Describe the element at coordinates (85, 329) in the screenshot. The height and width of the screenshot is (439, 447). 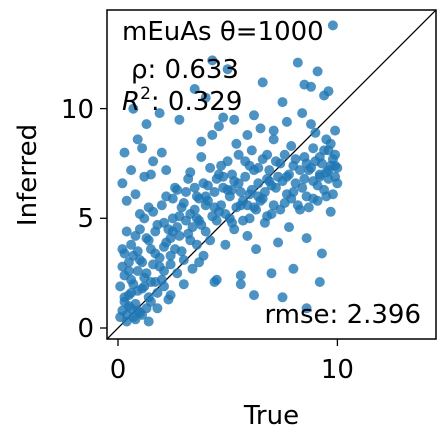
I see `y-tick-label: 0` at that location.